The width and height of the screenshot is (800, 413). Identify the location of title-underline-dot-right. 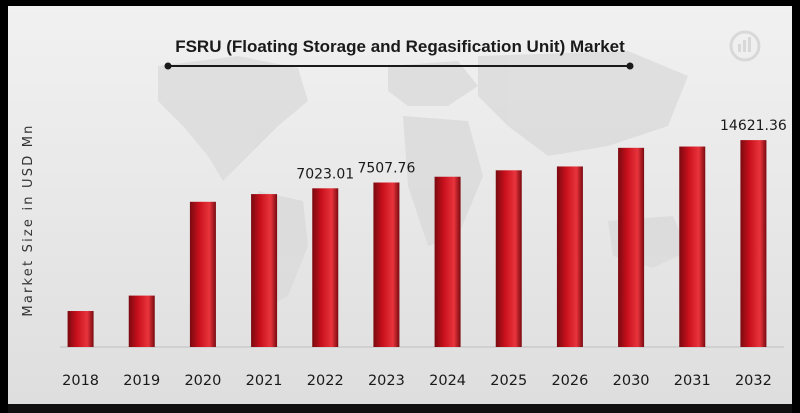
(630, 66).